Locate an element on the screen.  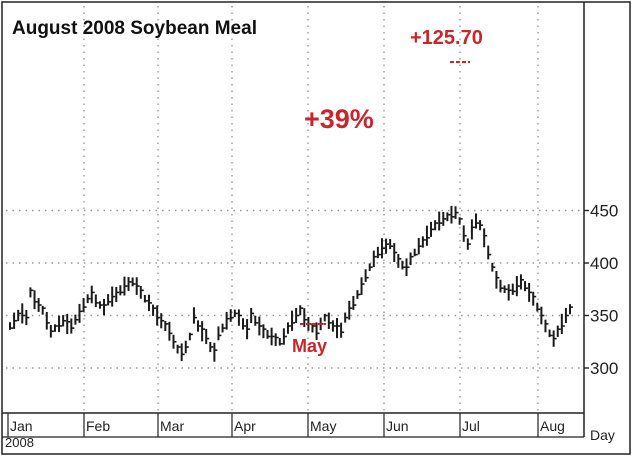
low-month-label: May is located at coordinates (309, 346).